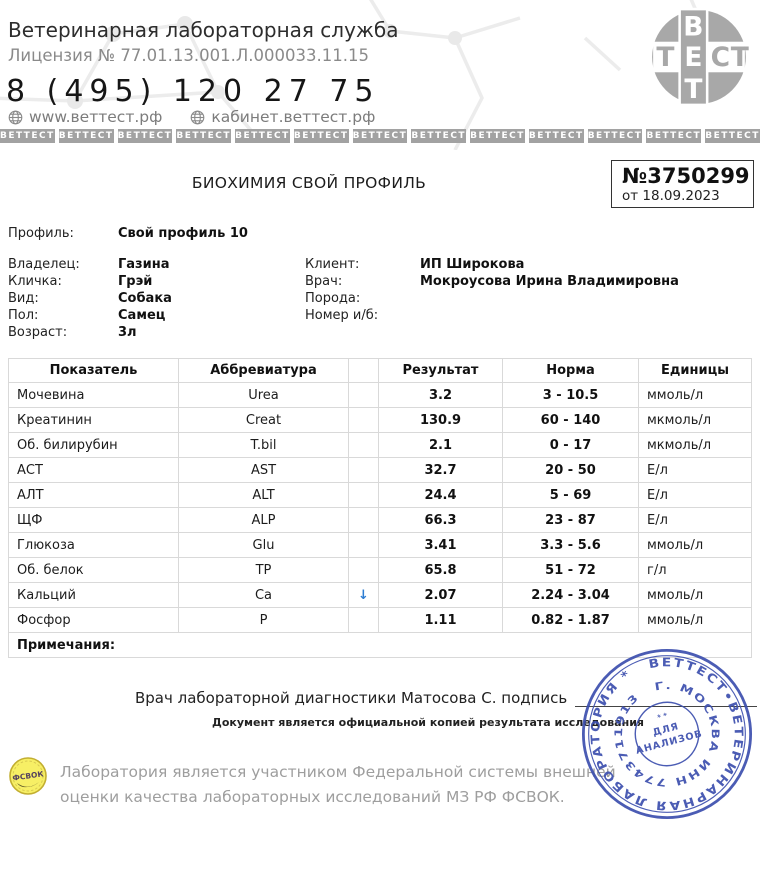 The image size is (760, 887). I want to click on report-date: от 18.09.2023, so click(671, 196).